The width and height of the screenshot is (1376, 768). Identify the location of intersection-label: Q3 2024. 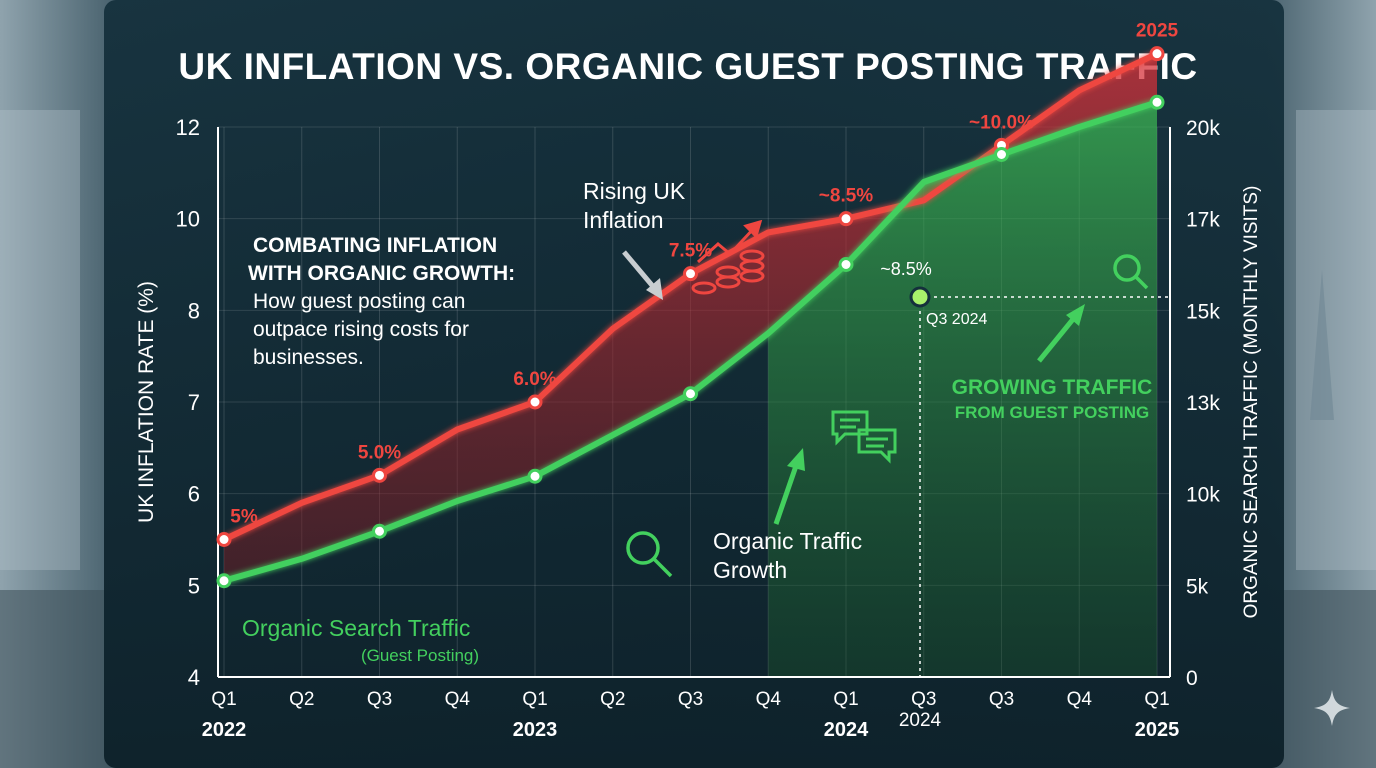
(956, 319).